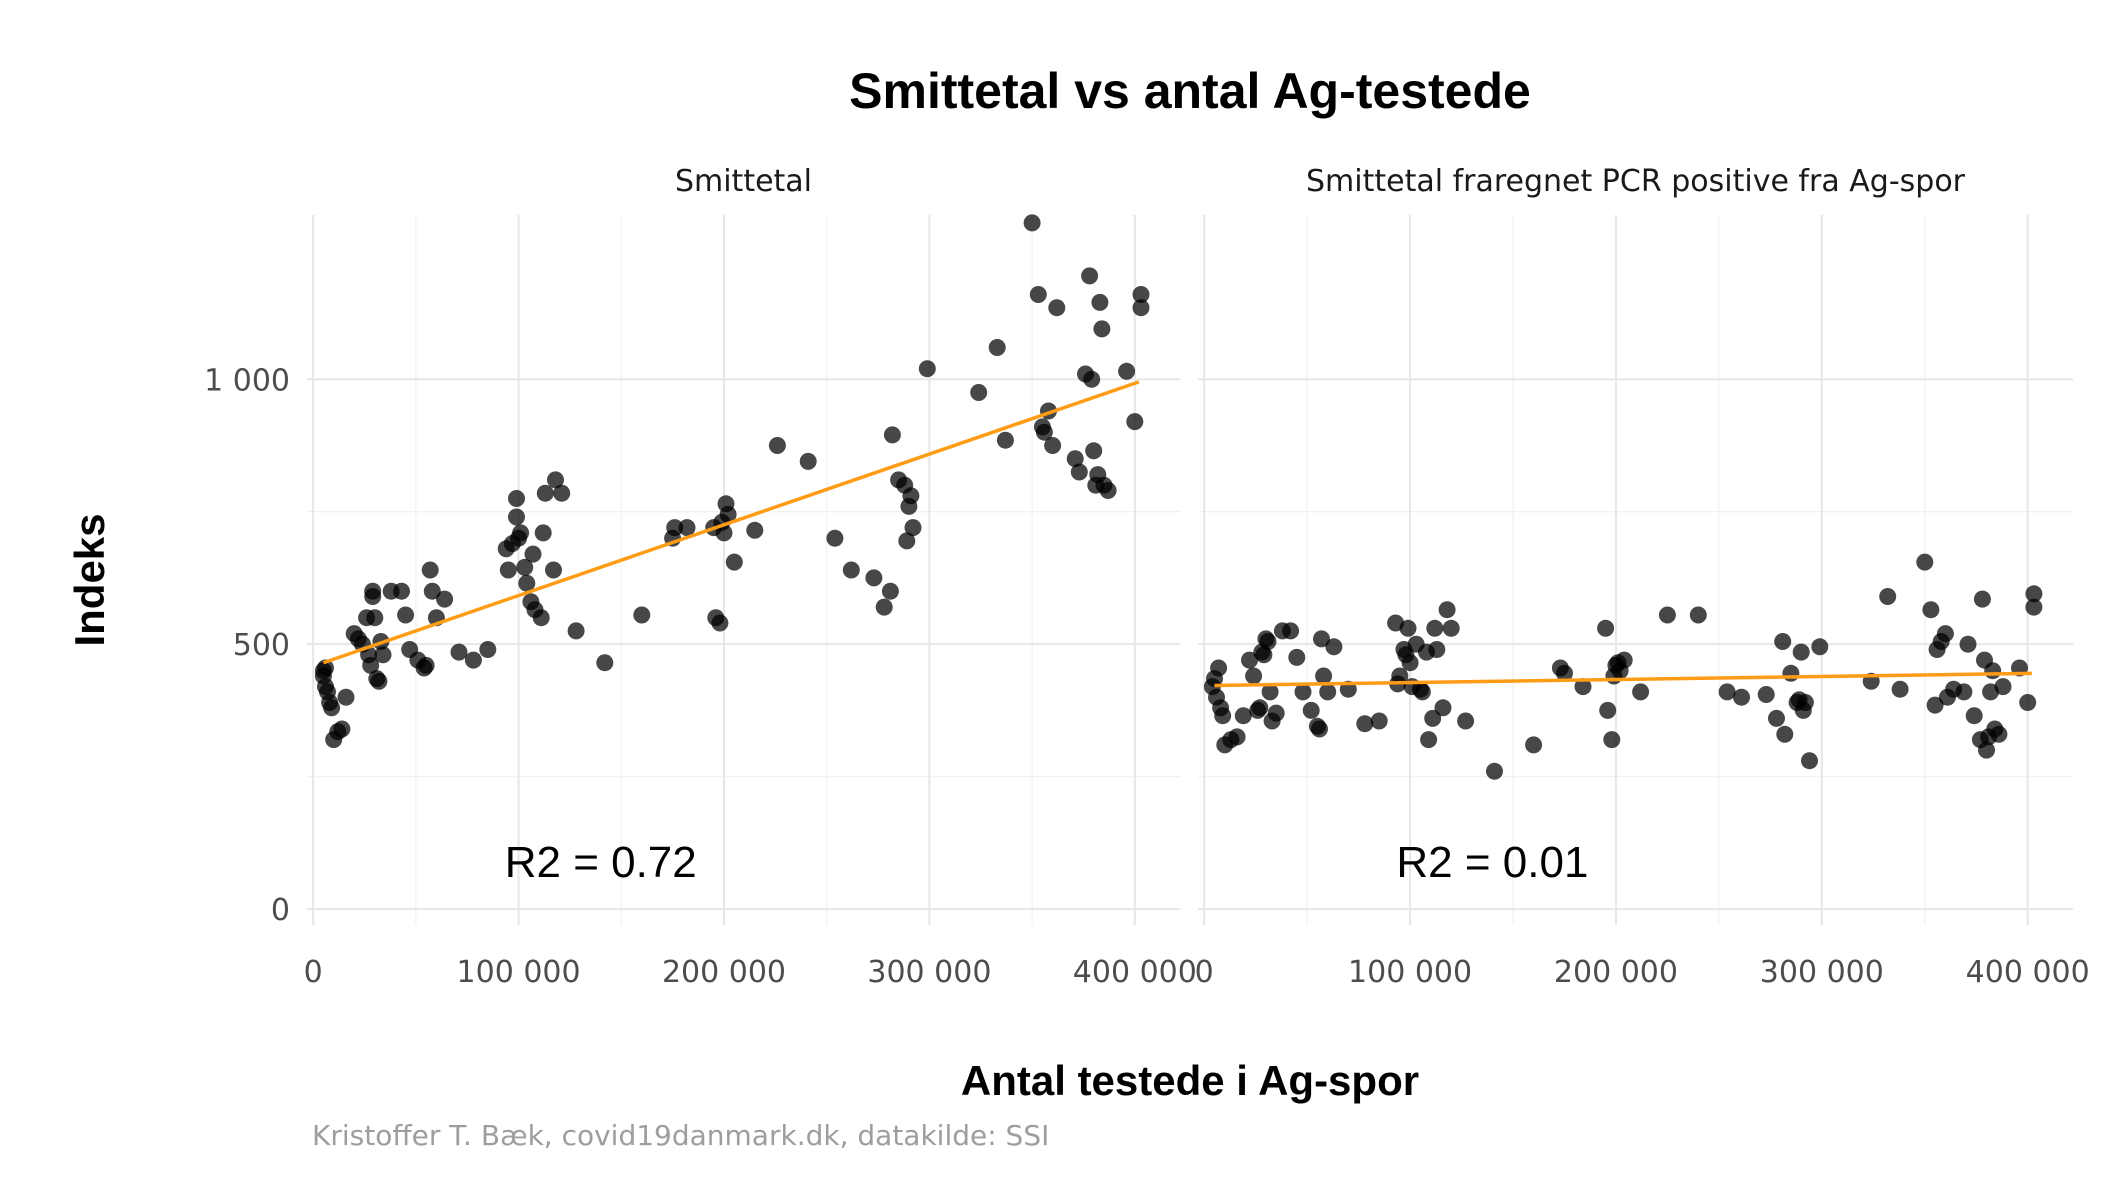 This screenshot has width=2125, height=1181. What do you see at coordinates (247, 380) in the screenshot?
I see `y-tick-label: 1 000` at bounding box center [247, 380].